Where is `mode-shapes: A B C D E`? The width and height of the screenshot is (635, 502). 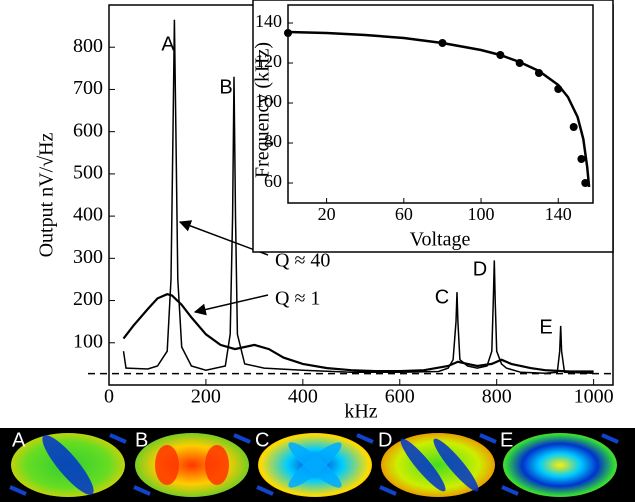
mode-shapes: A B C D E is located at coordinates (317, 465).